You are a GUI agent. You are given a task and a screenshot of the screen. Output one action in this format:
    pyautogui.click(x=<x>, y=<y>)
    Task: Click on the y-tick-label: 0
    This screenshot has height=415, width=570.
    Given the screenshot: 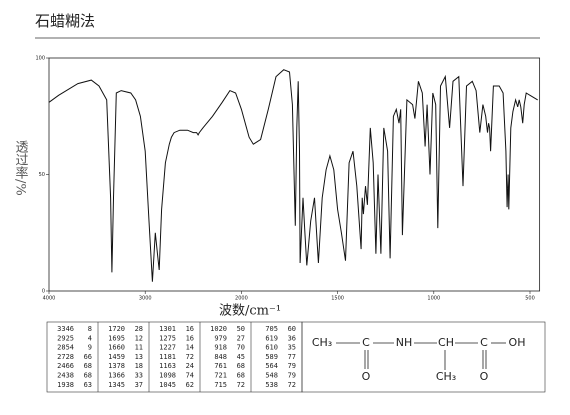 What is the action you would take?
    pyautogui.click(x=43, y=292)
    